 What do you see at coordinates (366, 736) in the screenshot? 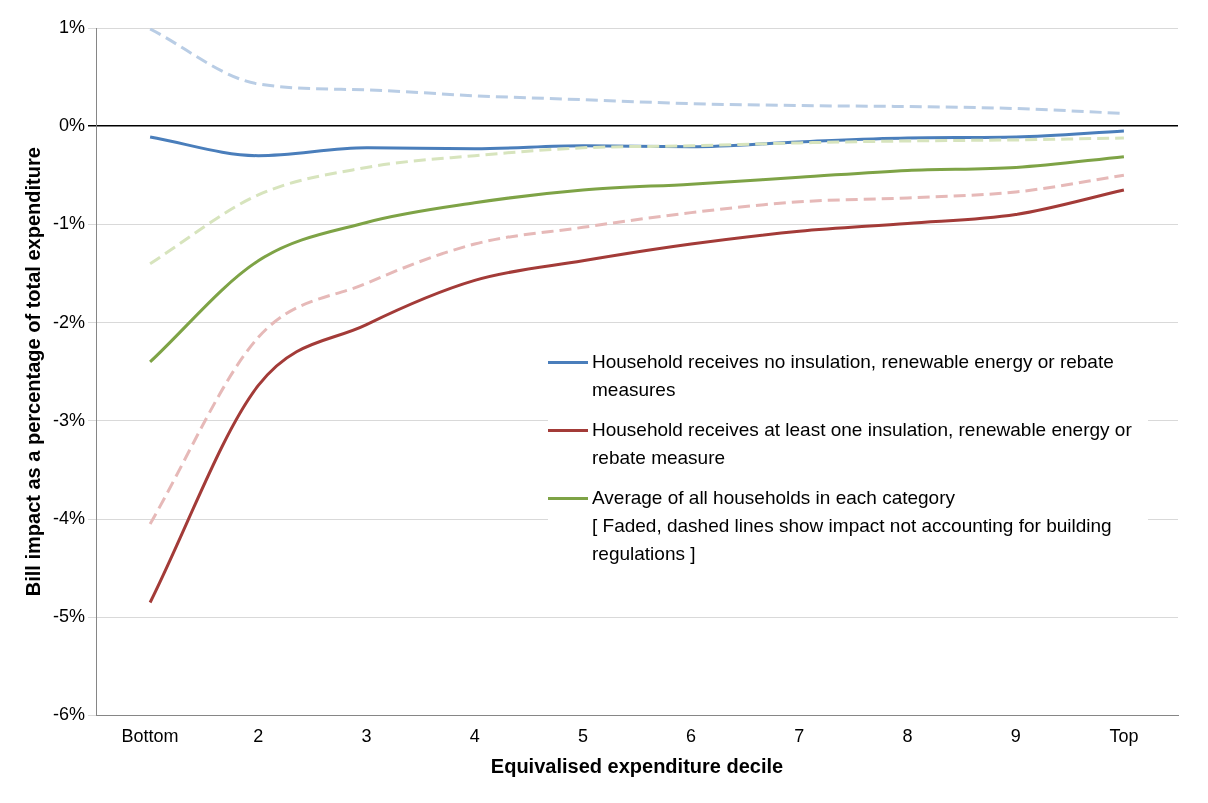
I see `x-tick-label: 3` at bounding box center [366, 736].